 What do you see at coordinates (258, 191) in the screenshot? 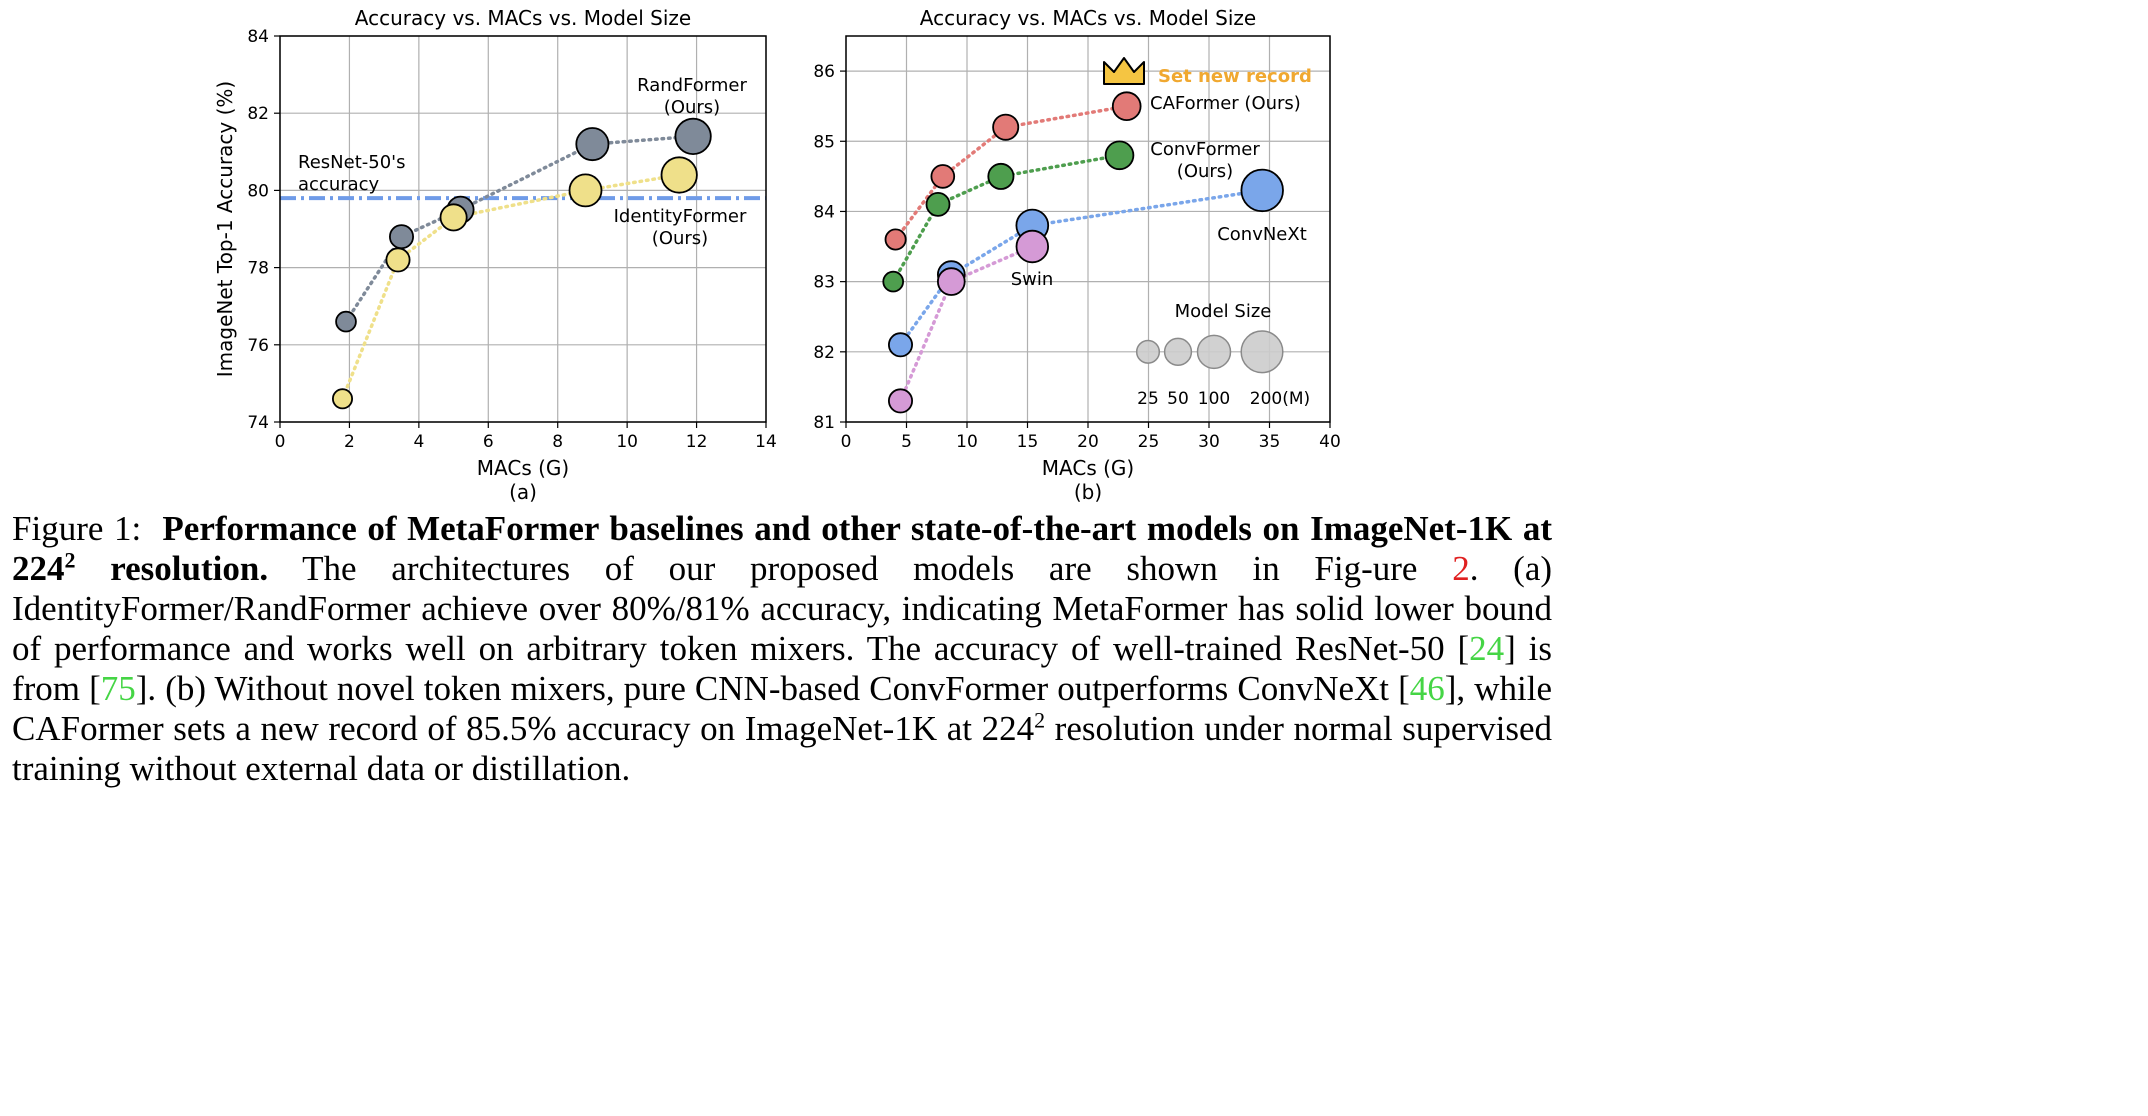
I see `chart-a-ytick-label: 80` at bounding box center [258, 191].